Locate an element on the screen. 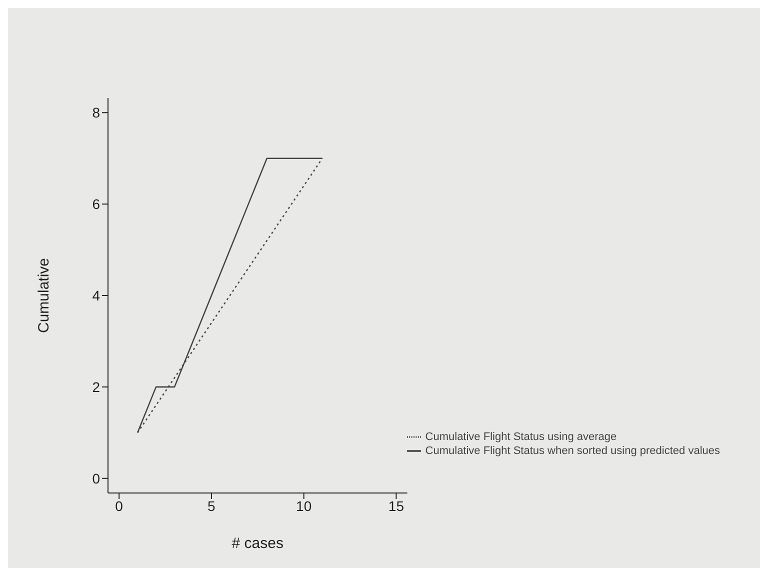 The height and width of the screenshot is (576, 768). x-tick-label: 15 is located at coordinates (396, 506).